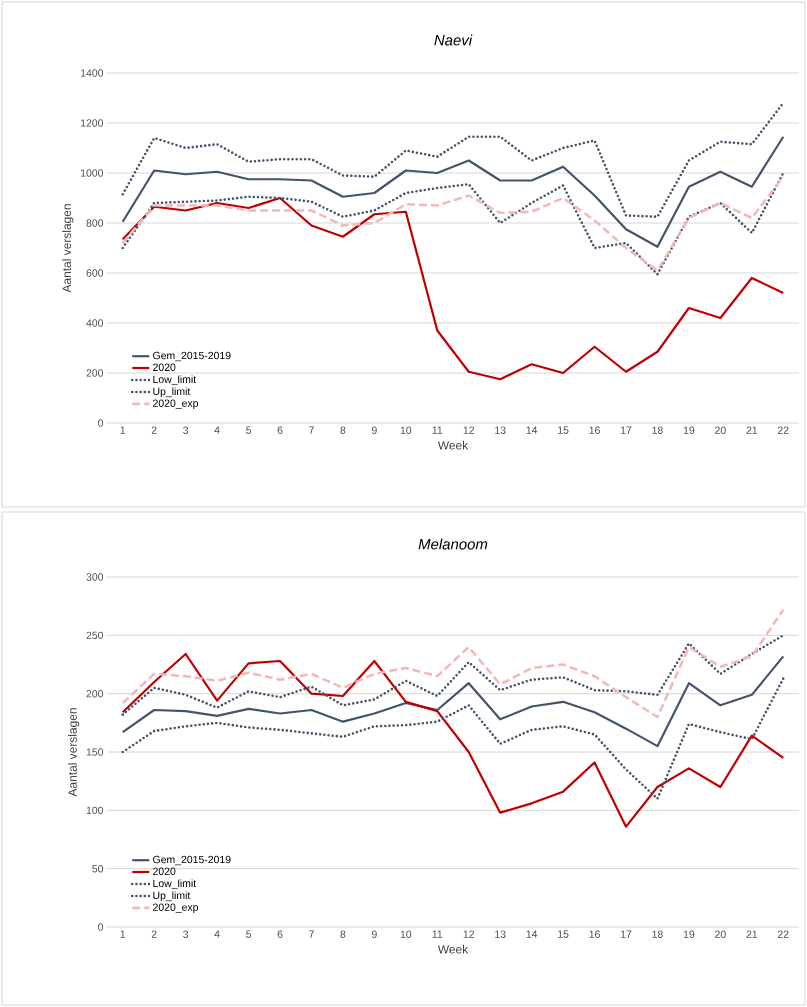 The image size is (807, 1007). I want to click on chart-title: Melanoom, so click(453, 544).